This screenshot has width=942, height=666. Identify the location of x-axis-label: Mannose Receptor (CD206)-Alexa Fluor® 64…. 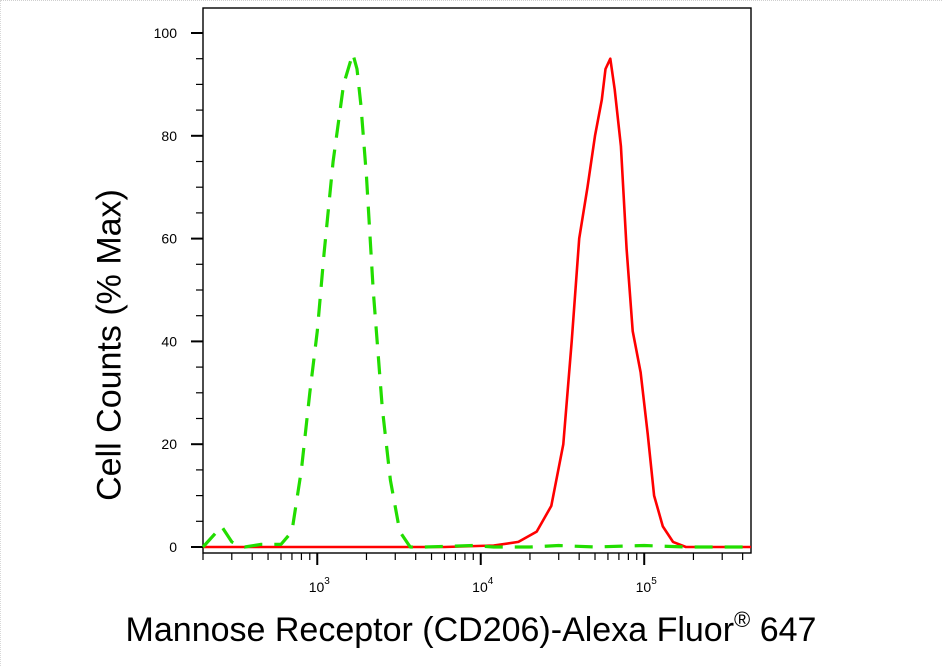
(471, 628).